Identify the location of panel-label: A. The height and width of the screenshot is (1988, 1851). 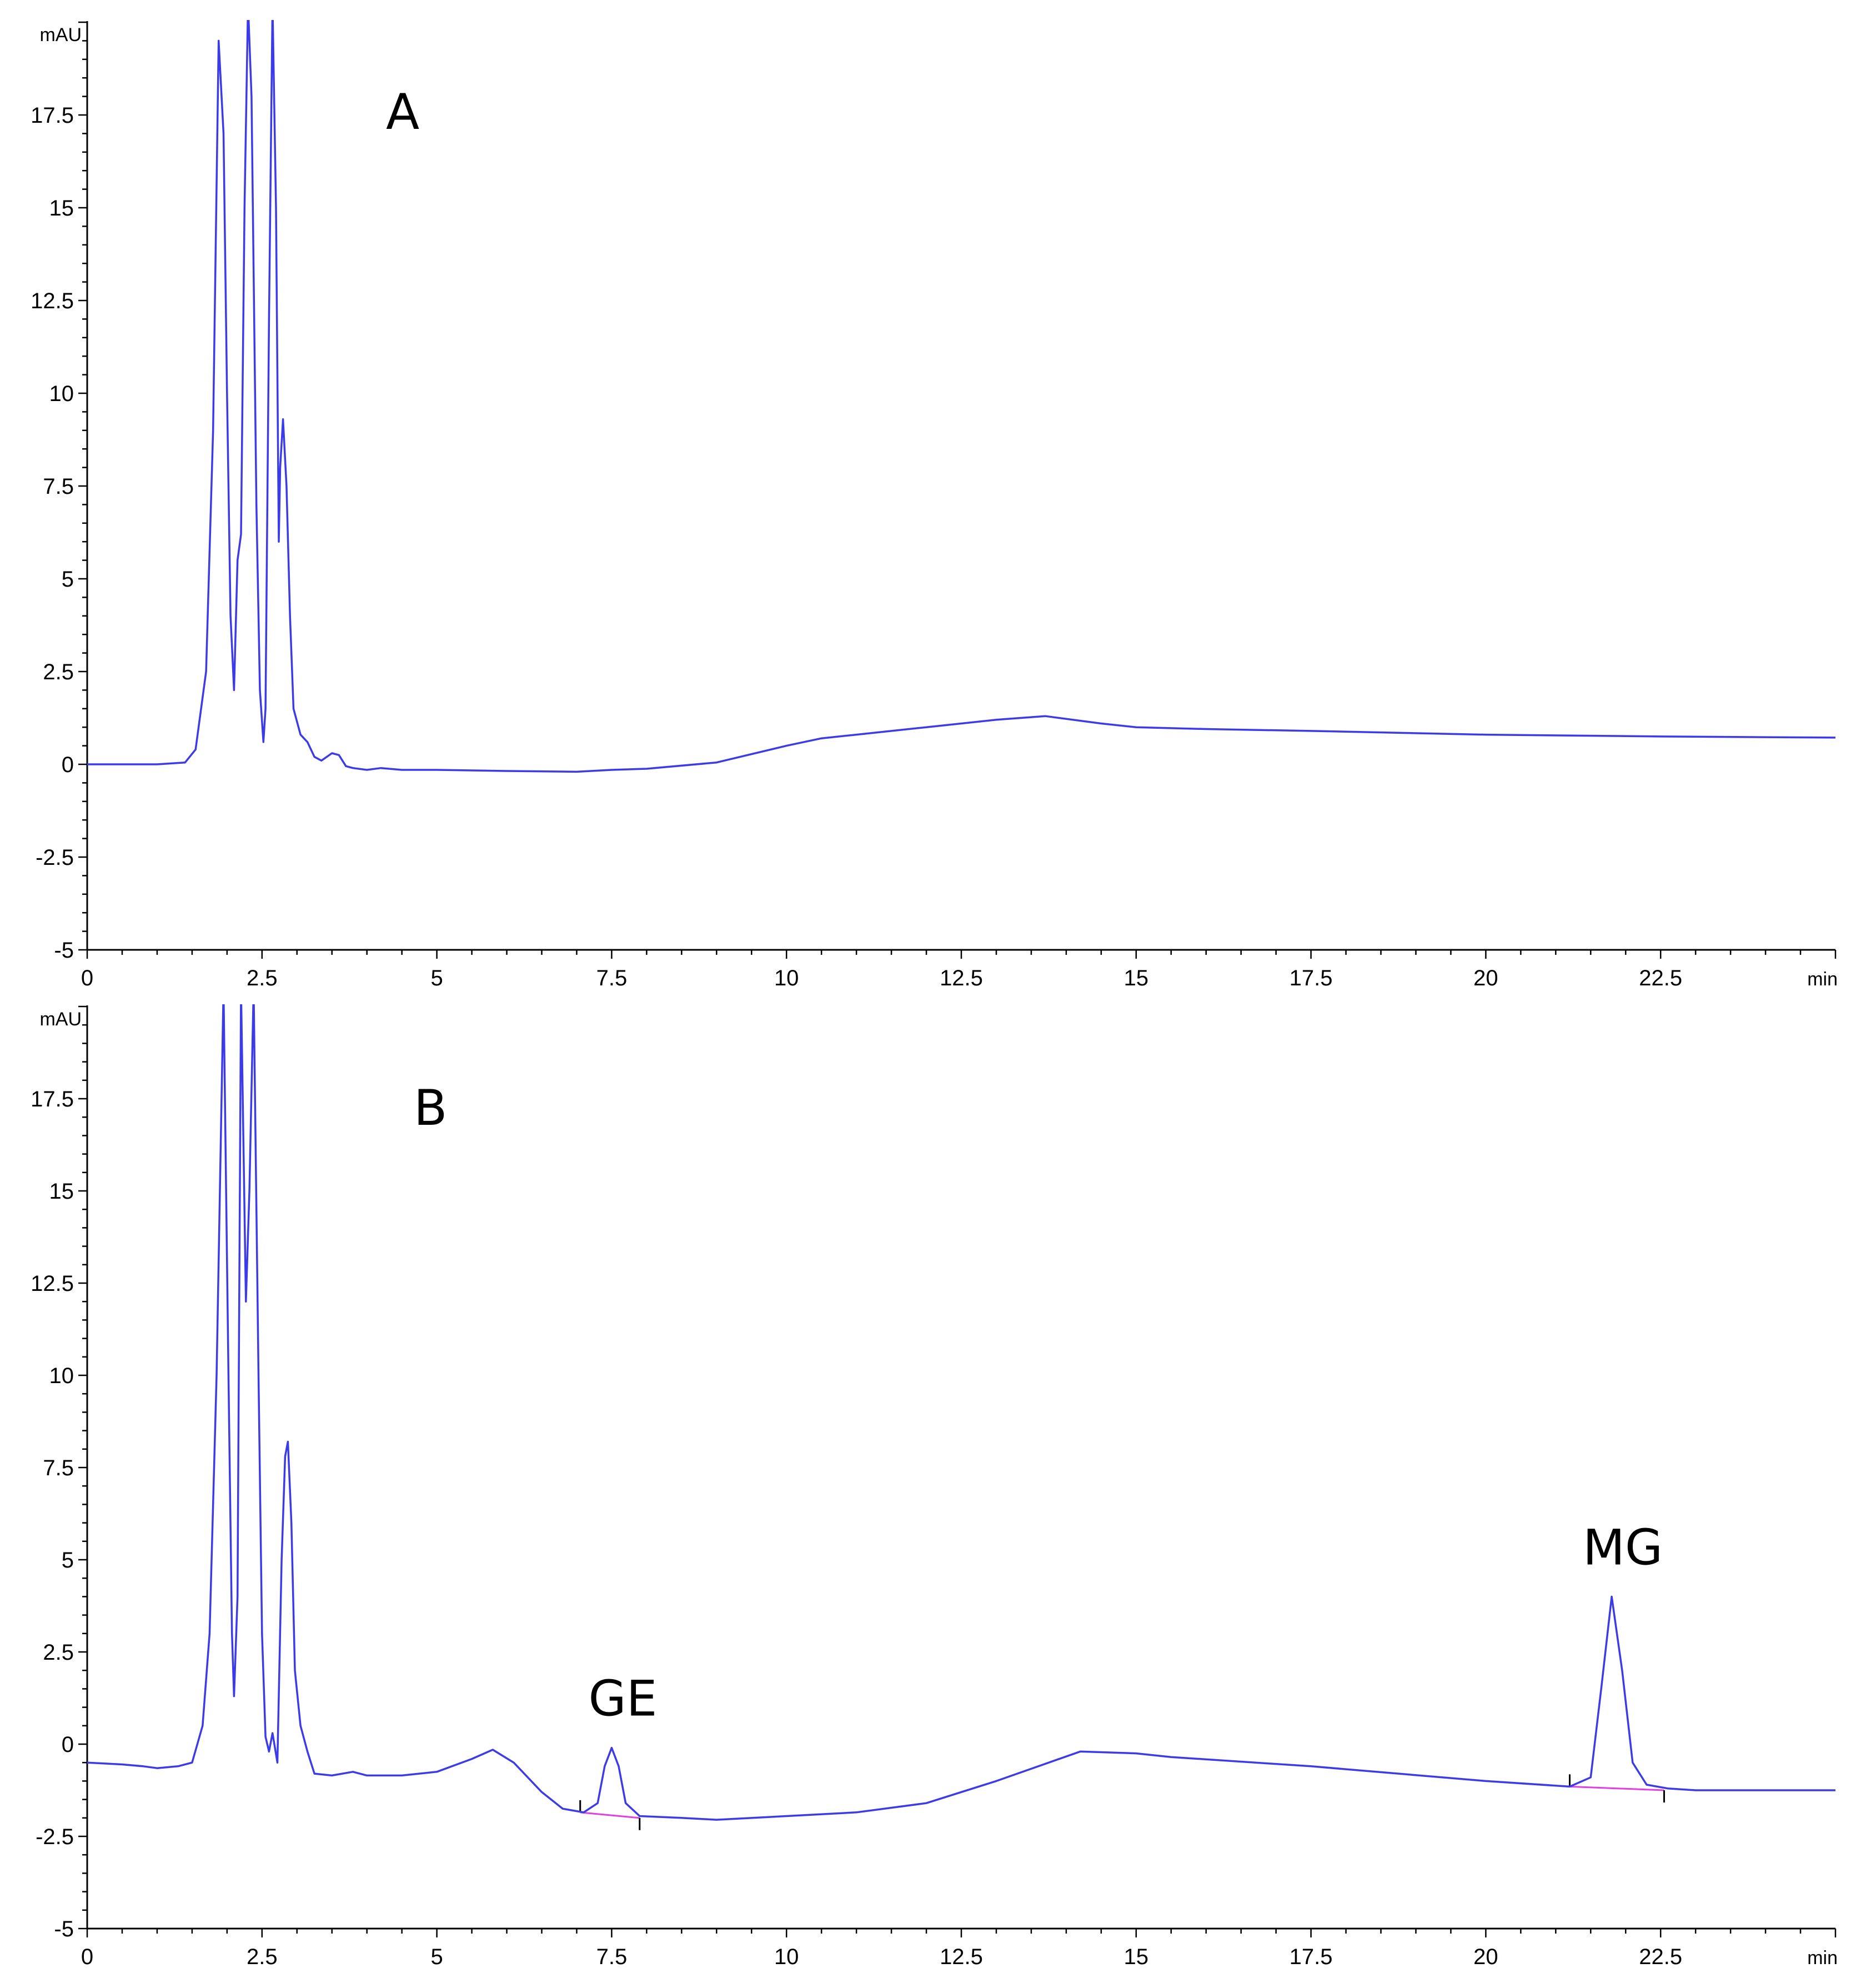
(402, 112).